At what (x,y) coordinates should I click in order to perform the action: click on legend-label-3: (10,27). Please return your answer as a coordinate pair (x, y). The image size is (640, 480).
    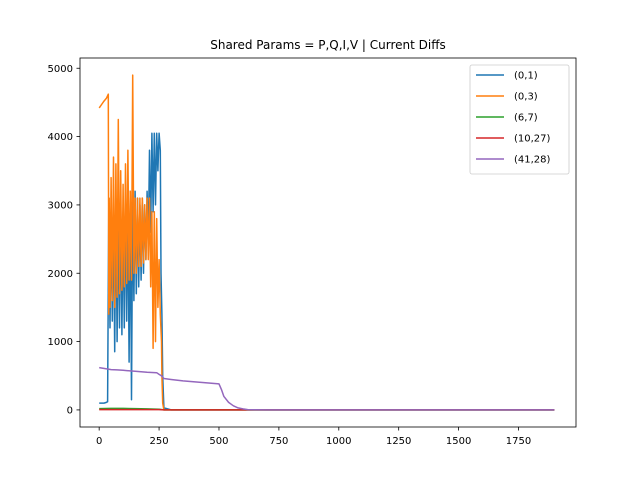
    Looking at the image, I should click on (532, 139).